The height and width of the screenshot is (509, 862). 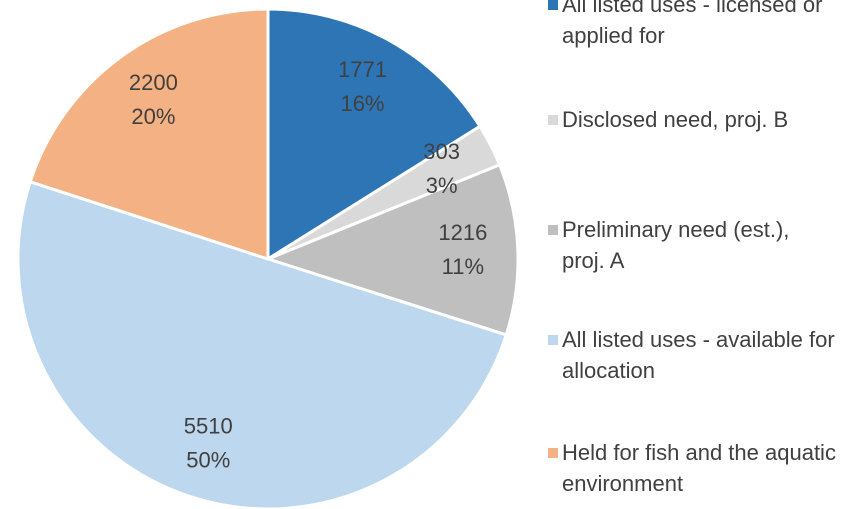 I want to click on legend-label: Preliminary need (est.), proj. A, so click(x=676, y=245).